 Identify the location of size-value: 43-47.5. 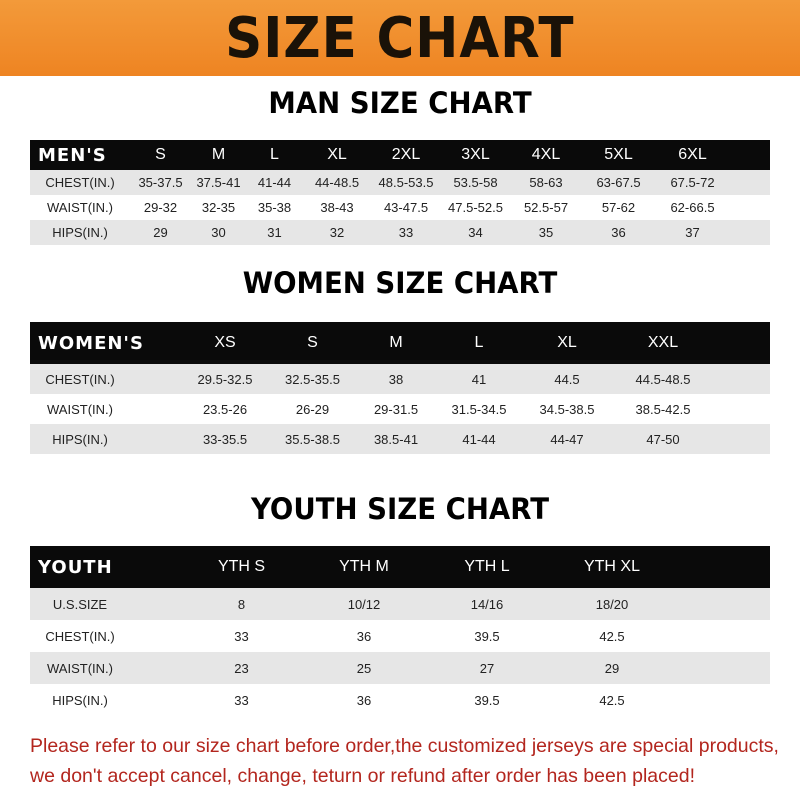
(406, 207).